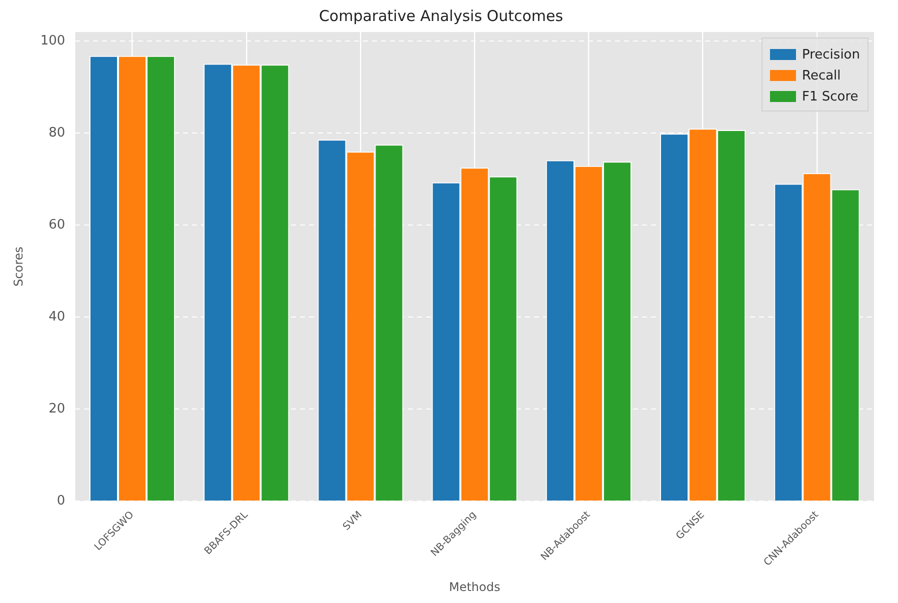 This screenshot has width=898, height=603. What do you see at coordinates (57, 316) in the screenshot?
I see `y-tick-label: 40` at bounding box center [57, 316].